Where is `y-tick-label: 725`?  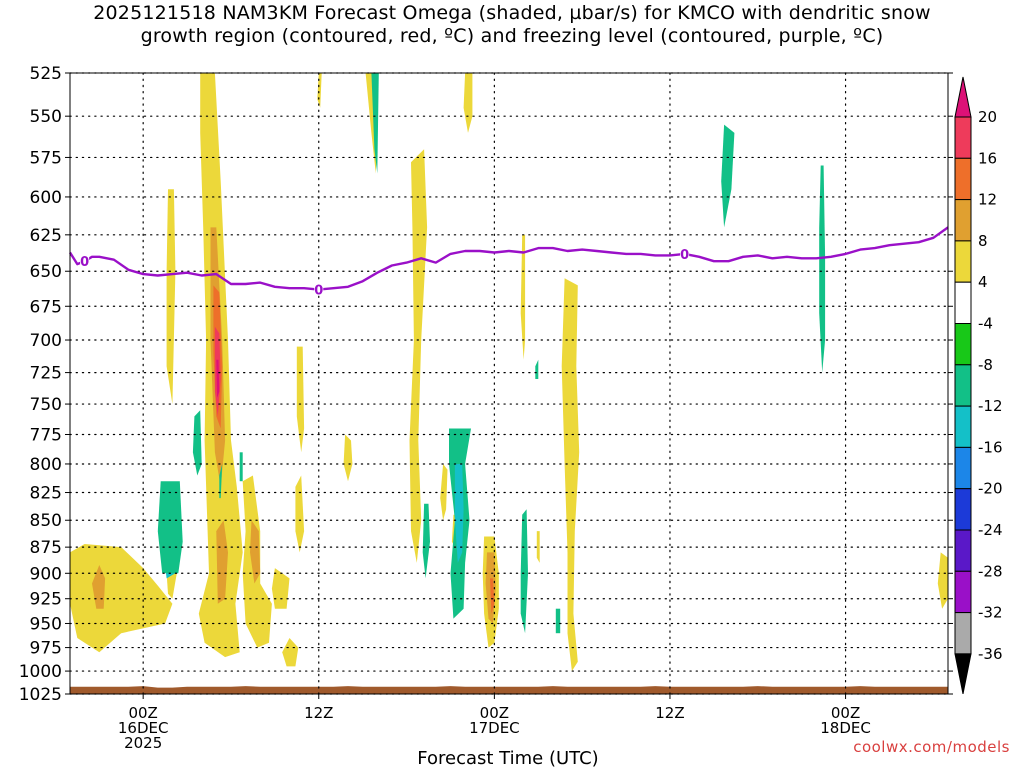 y-tick-label: 725 is located at coordinates (46, 374).